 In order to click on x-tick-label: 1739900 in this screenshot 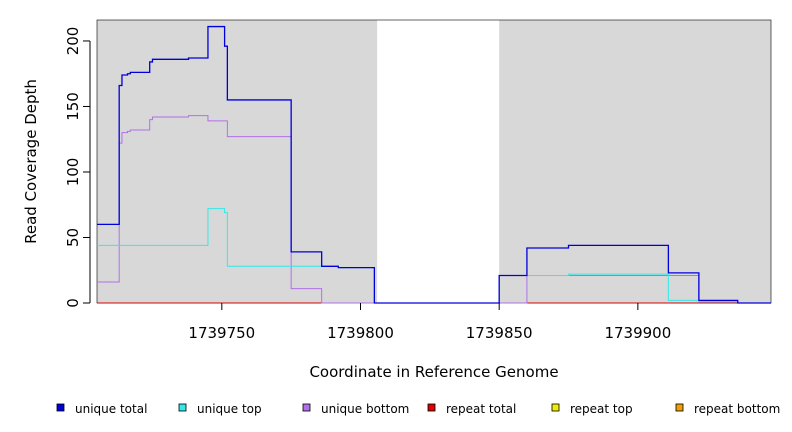, I will do `click(637, 333)`.